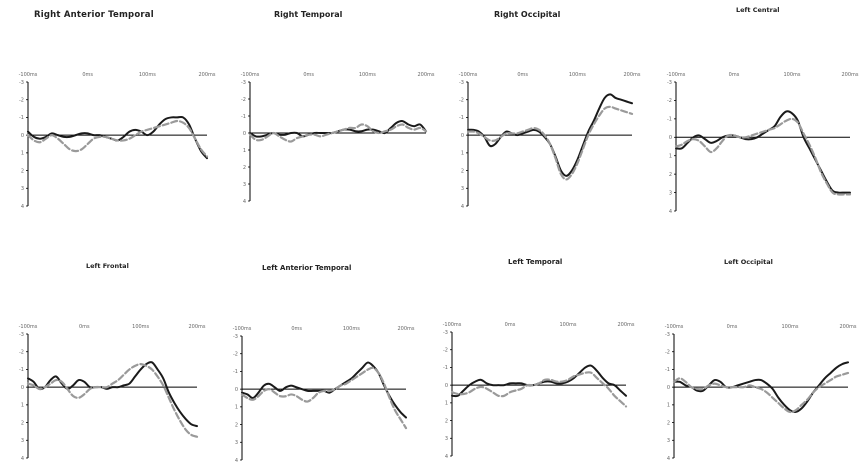 The image size is (863, 464). I want to click on chart-title: Right Occipital, so click(527, 14).